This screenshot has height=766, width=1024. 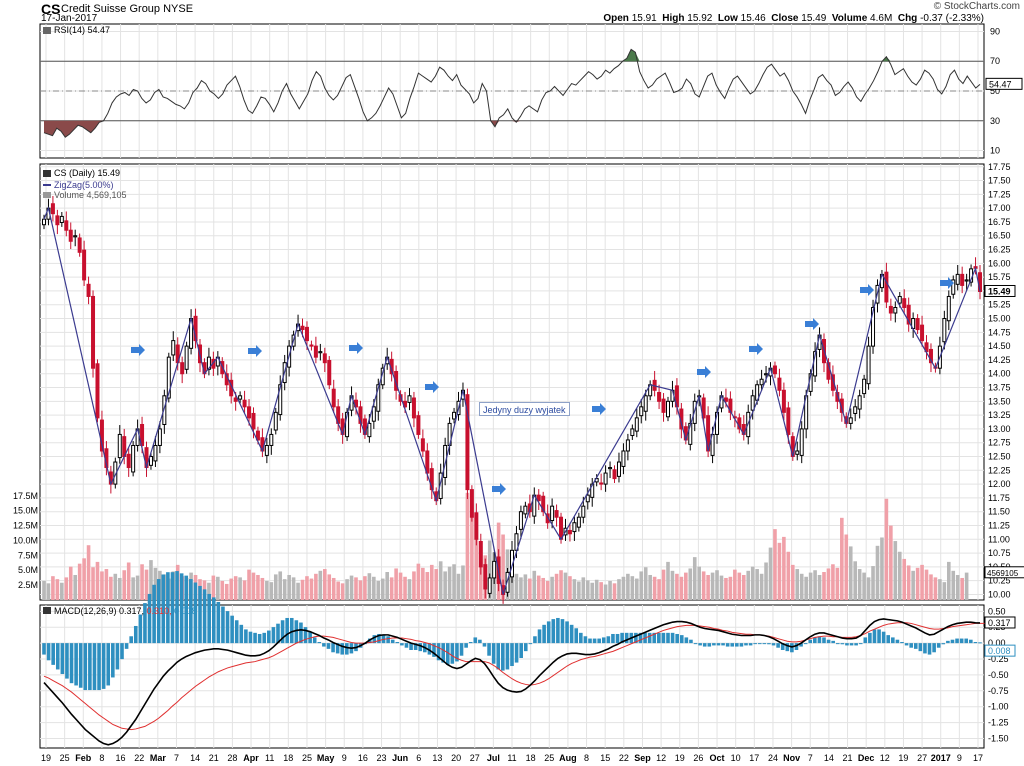 I want to click on x-tick-label: 25, so click(x=549, y=758).